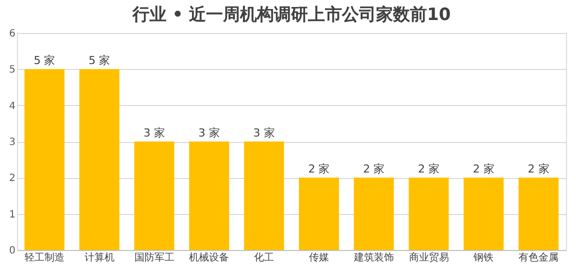 This screenshot has height=266, width=576. I want to click on y-tick-label: 5, so click(12, 70).